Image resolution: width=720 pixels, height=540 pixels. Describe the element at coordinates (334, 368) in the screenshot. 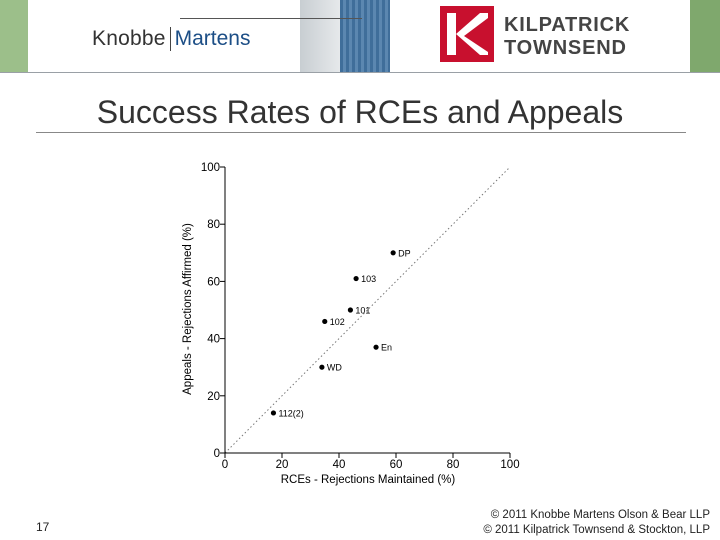

I see `data-point-label: WD` at that location.